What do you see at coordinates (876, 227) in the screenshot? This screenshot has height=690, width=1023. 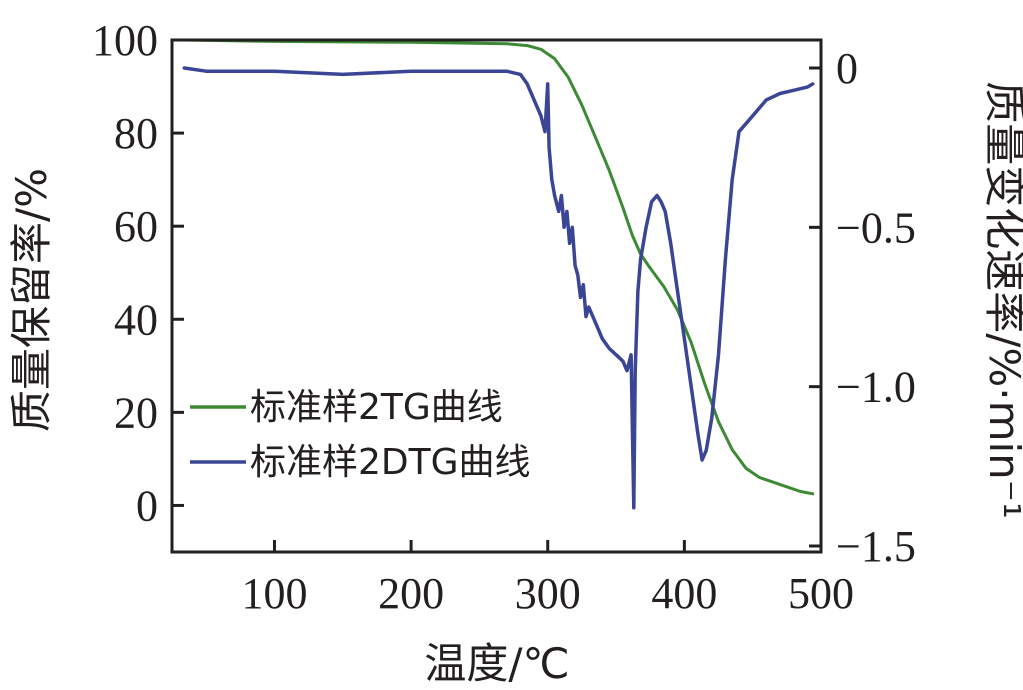 I see `y2-tick-label: −0.5` at bounding box center [876, 227].